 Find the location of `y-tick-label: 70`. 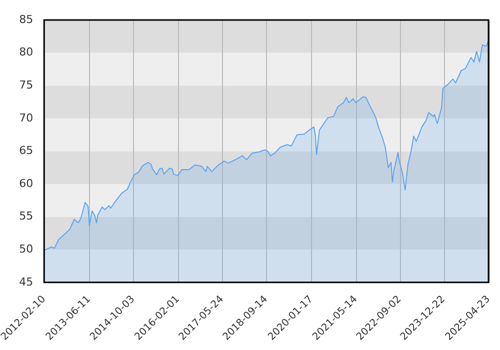

y-tick-label: 70 is located at coordinates (26, 117).